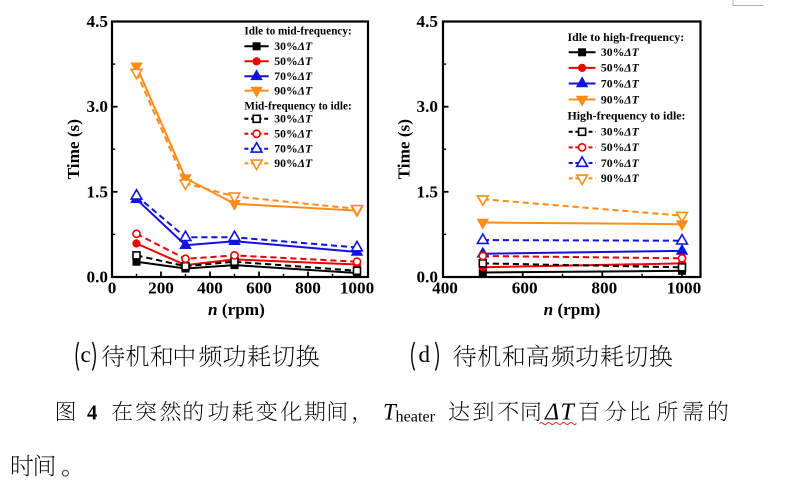 Image resolution: width=800 pixels, height=497 pixels. Describe the element at coordinates (86, 354) in the screenshot. I see `svg-text: c` at that location.